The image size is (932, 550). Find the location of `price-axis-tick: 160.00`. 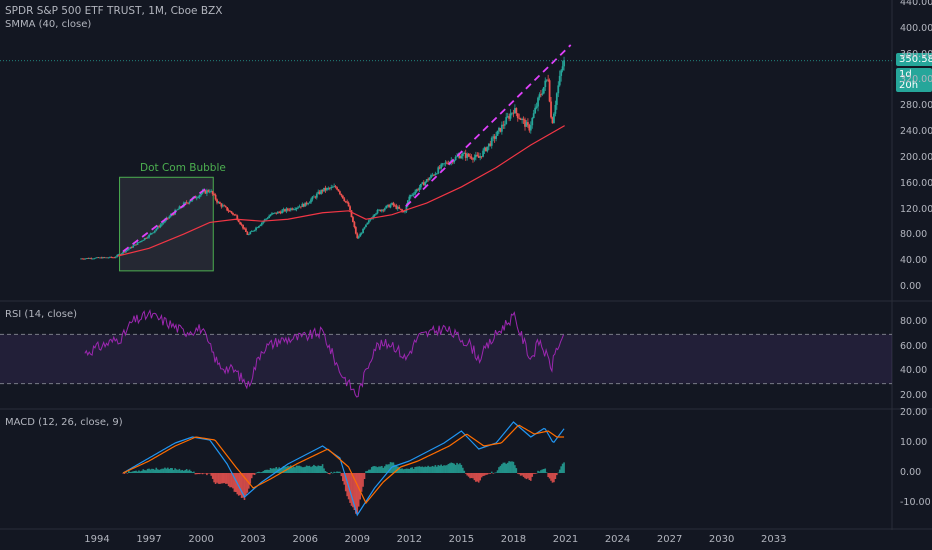

price-axis-tick: 160.00 is located at coordinates (916, 183).